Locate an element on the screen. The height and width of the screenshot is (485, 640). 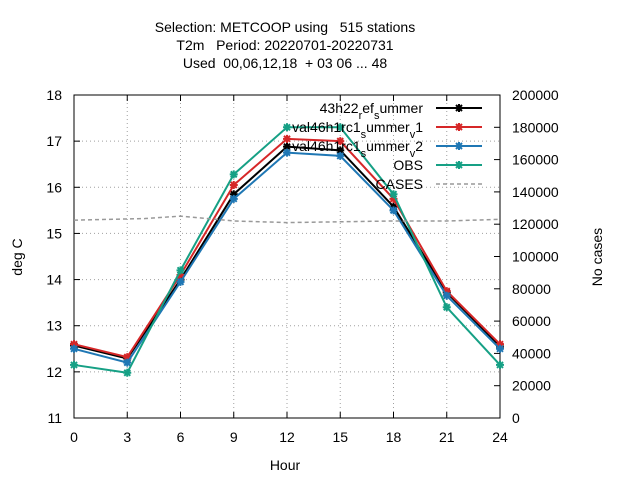
y2-tick-label: 60000 is located at coordinates (531, 321).